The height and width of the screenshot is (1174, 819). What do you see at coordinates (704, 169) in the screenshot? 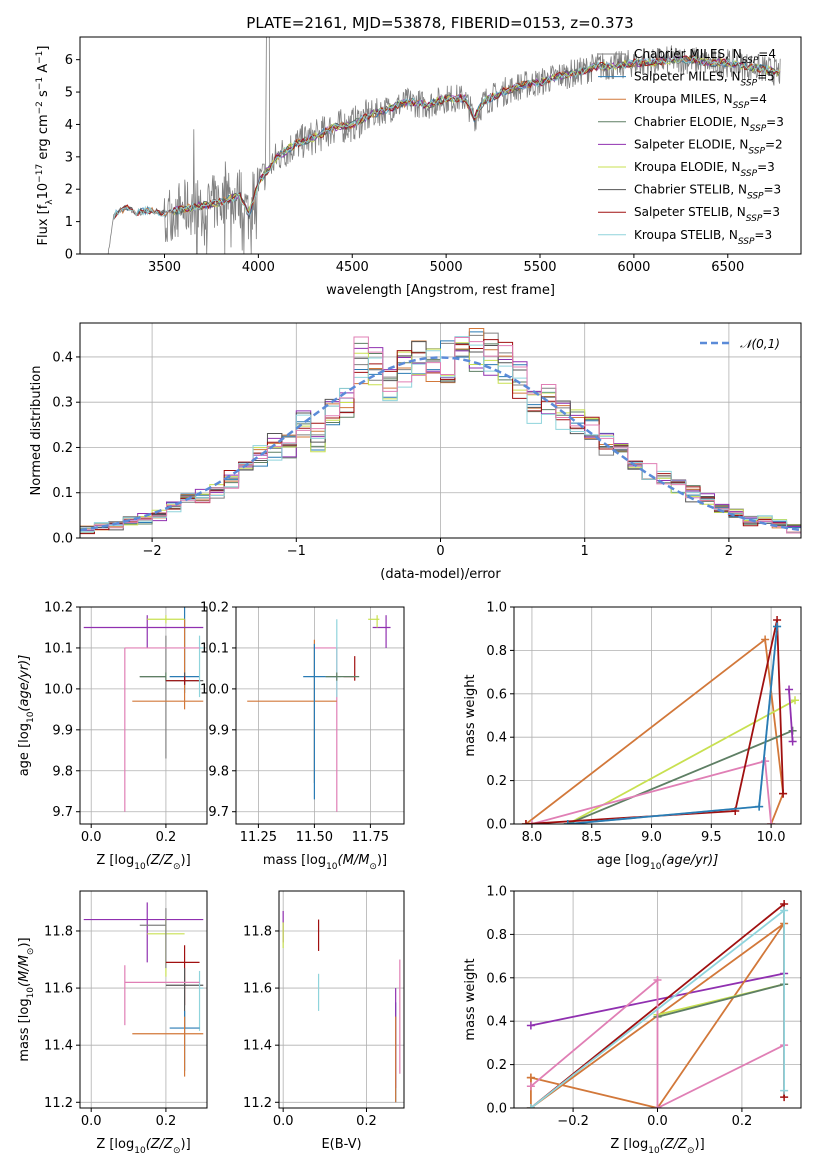
I see `legend-entry: Kroupa ELODIE, NSSP=3` at bounding box center [704, 169].